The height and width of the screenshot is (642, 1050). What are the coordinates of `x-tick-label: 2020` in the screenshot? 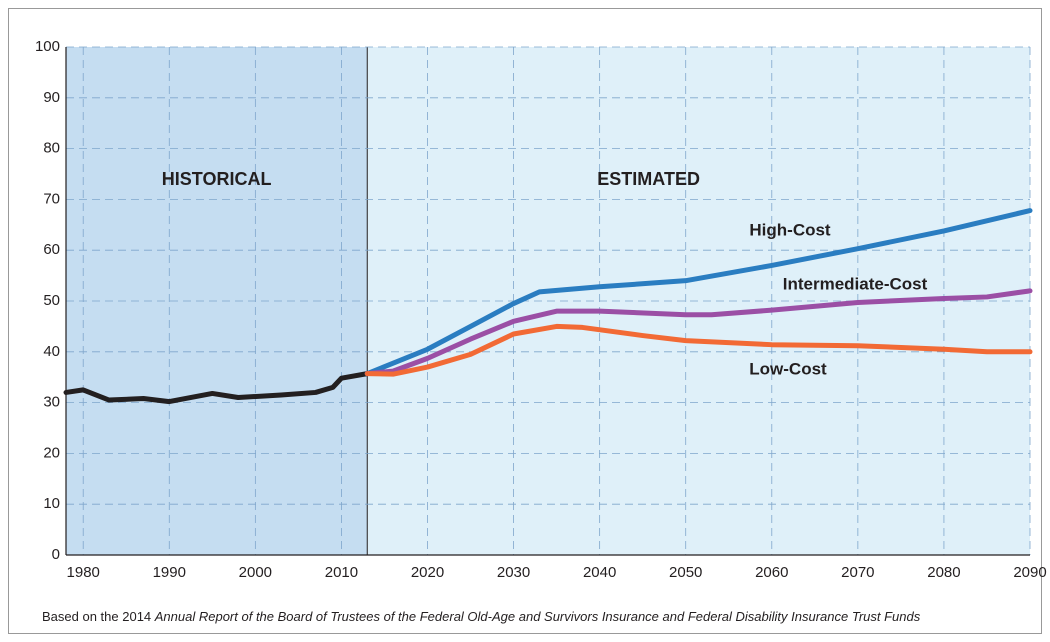 It's located at (427, 572).